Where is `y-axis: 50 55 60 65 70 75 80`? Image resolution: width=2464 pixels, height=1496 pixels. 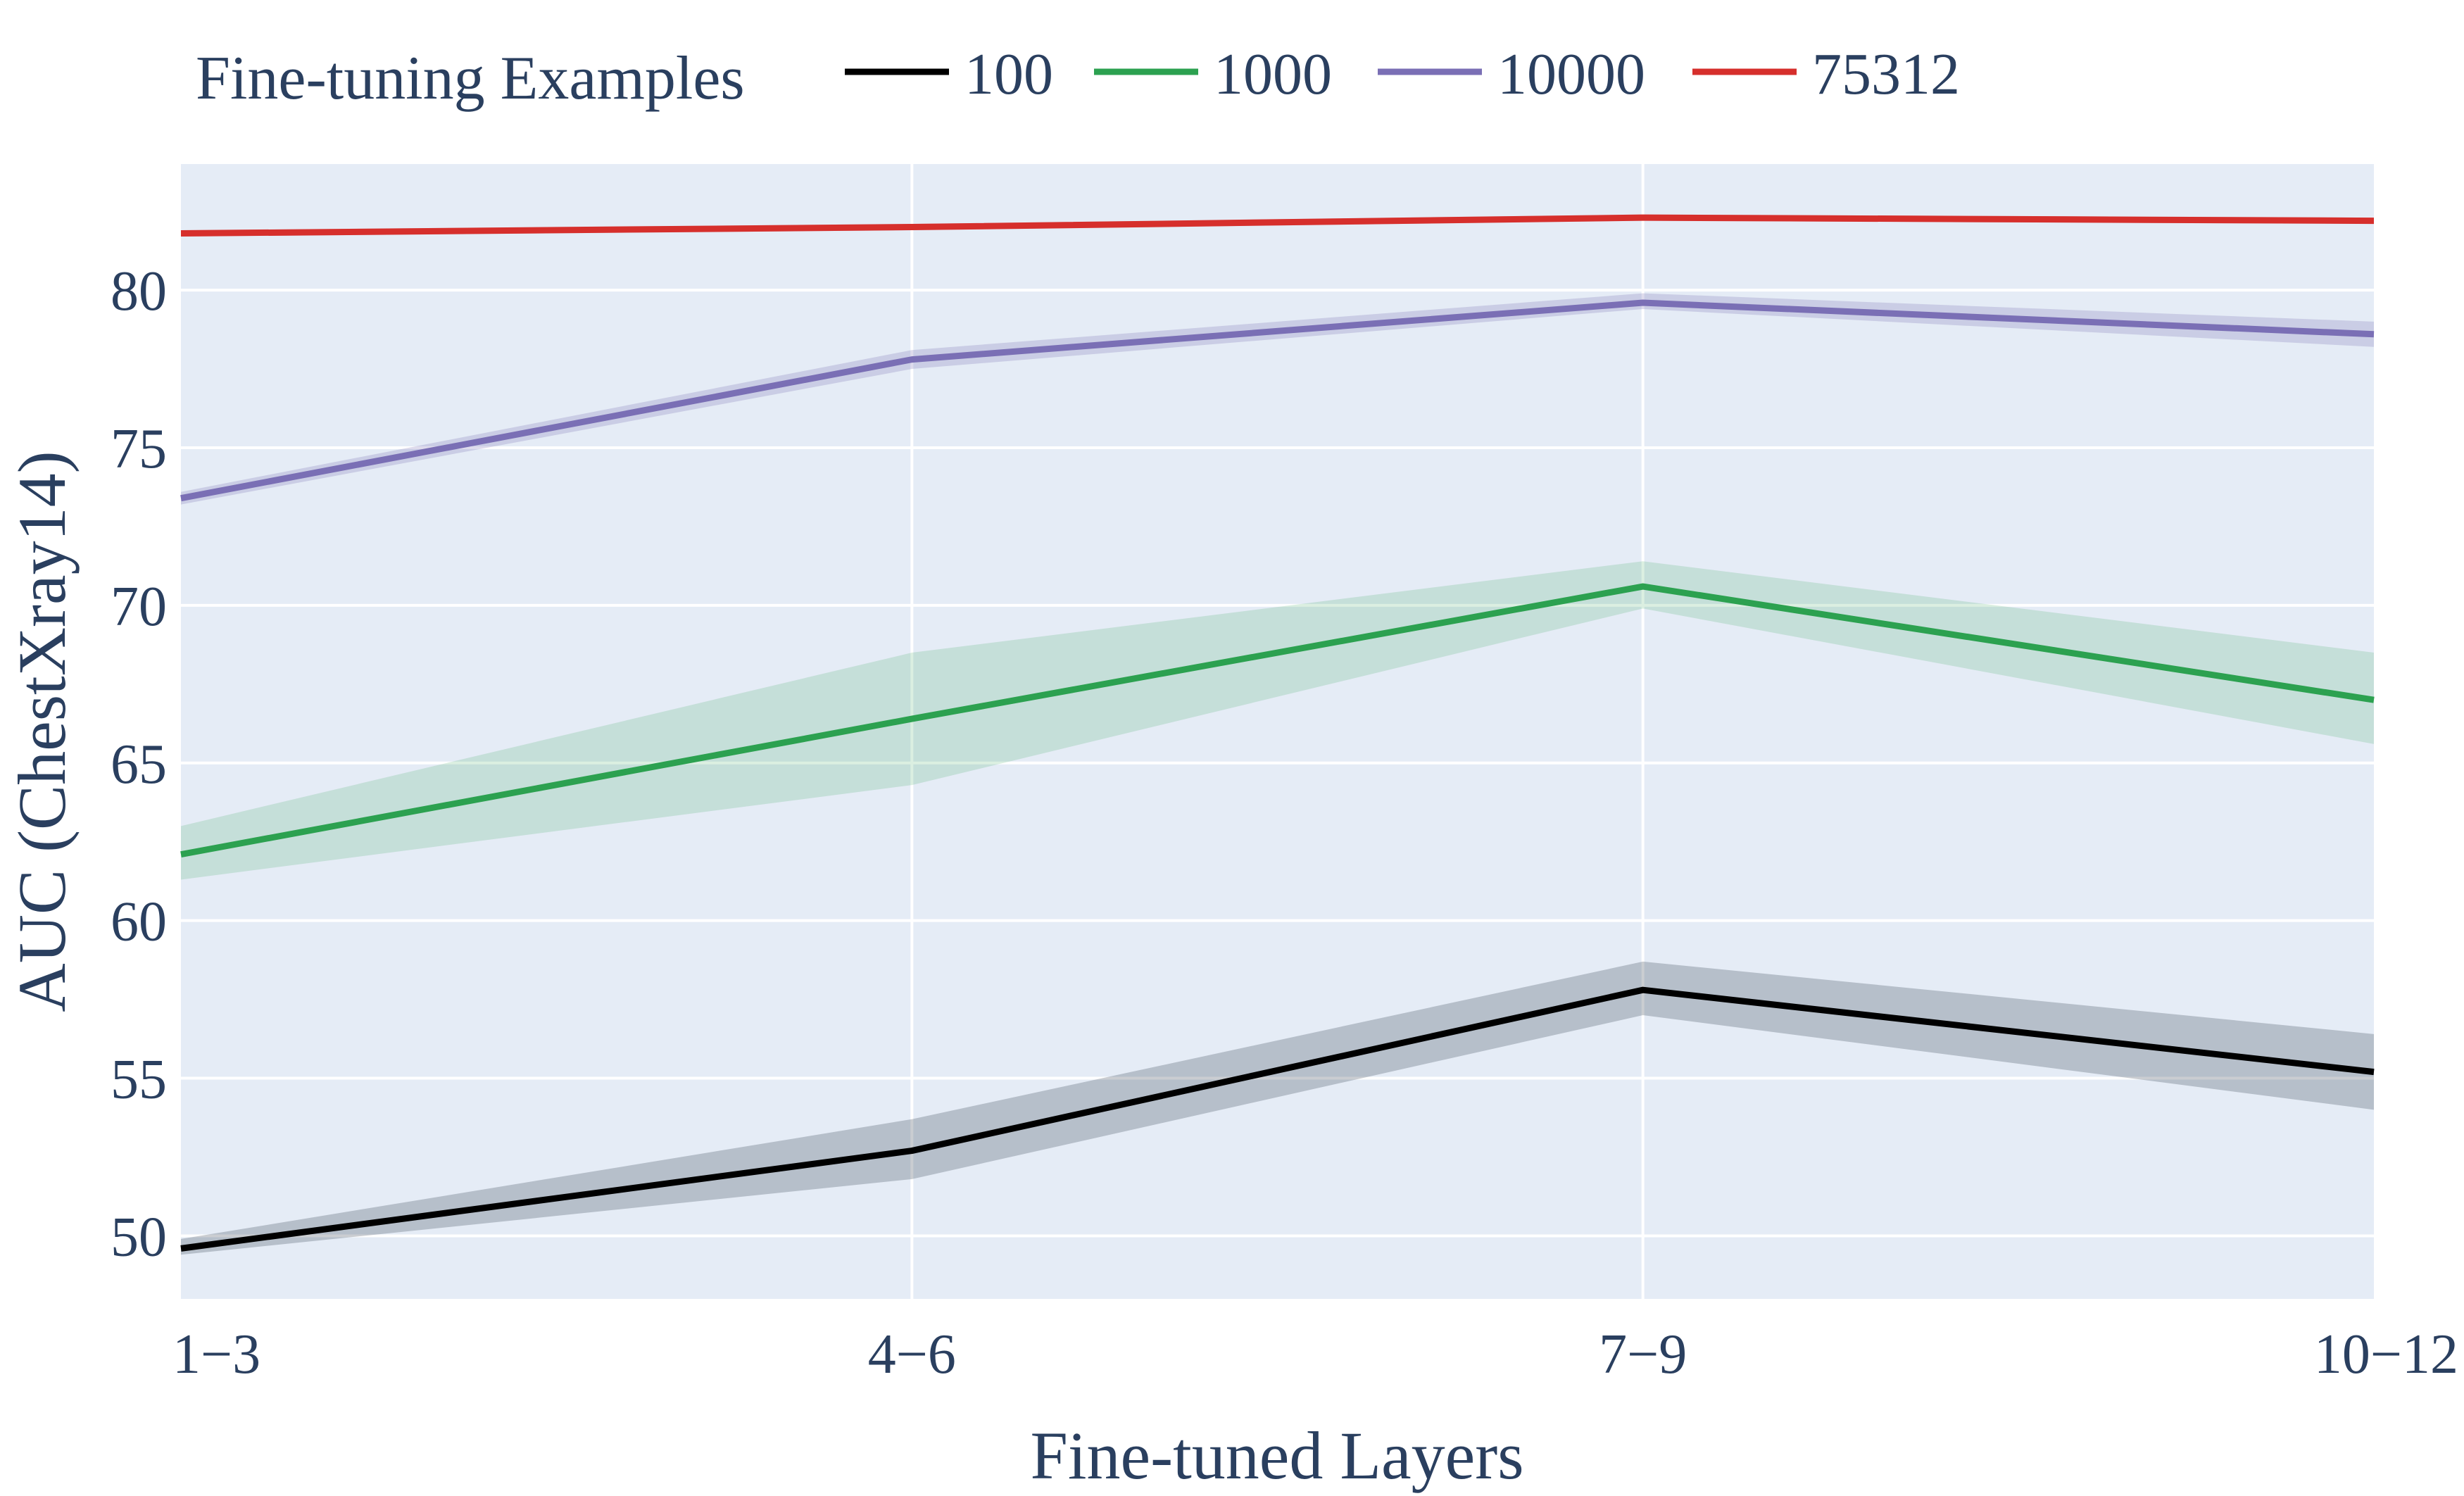
y-axis: 50 55 60 65 70 75 80 is located at coordinates (139, 764).